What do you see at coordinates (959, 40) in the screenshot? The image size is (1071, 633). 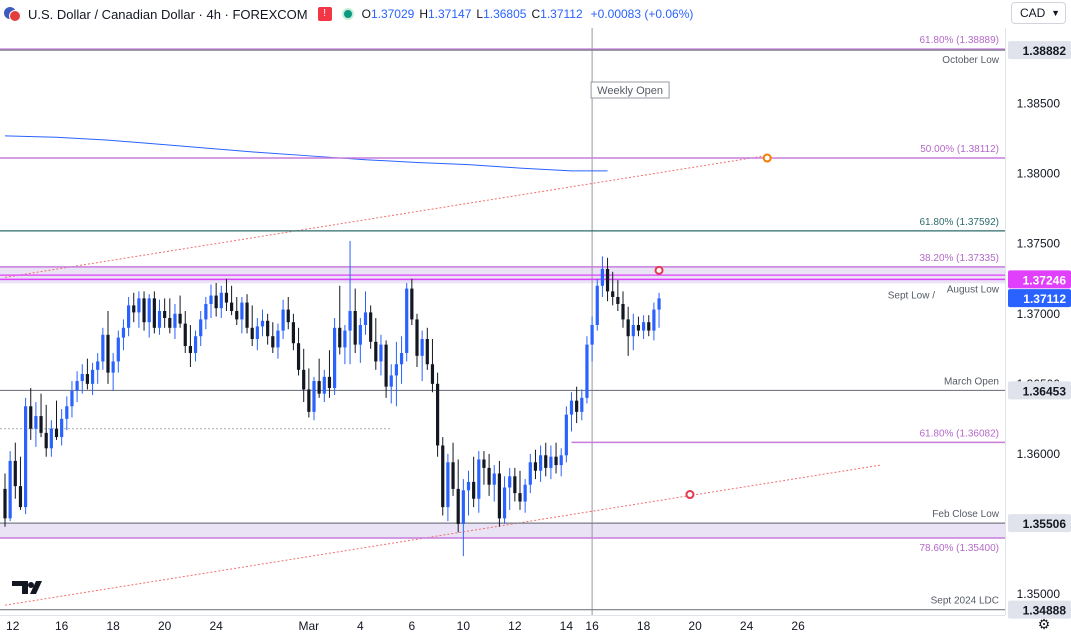 I see `level-label-0: 61.80% (1.38889)` at bounding box center [959, 40].